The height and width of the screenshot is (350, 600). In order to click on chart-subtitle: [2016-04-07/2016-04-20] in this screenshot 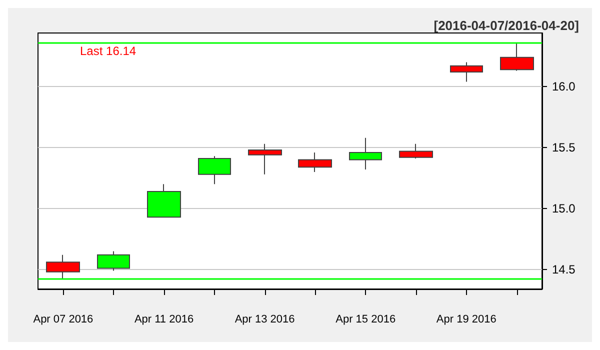, I will do `click(507, 25)`.